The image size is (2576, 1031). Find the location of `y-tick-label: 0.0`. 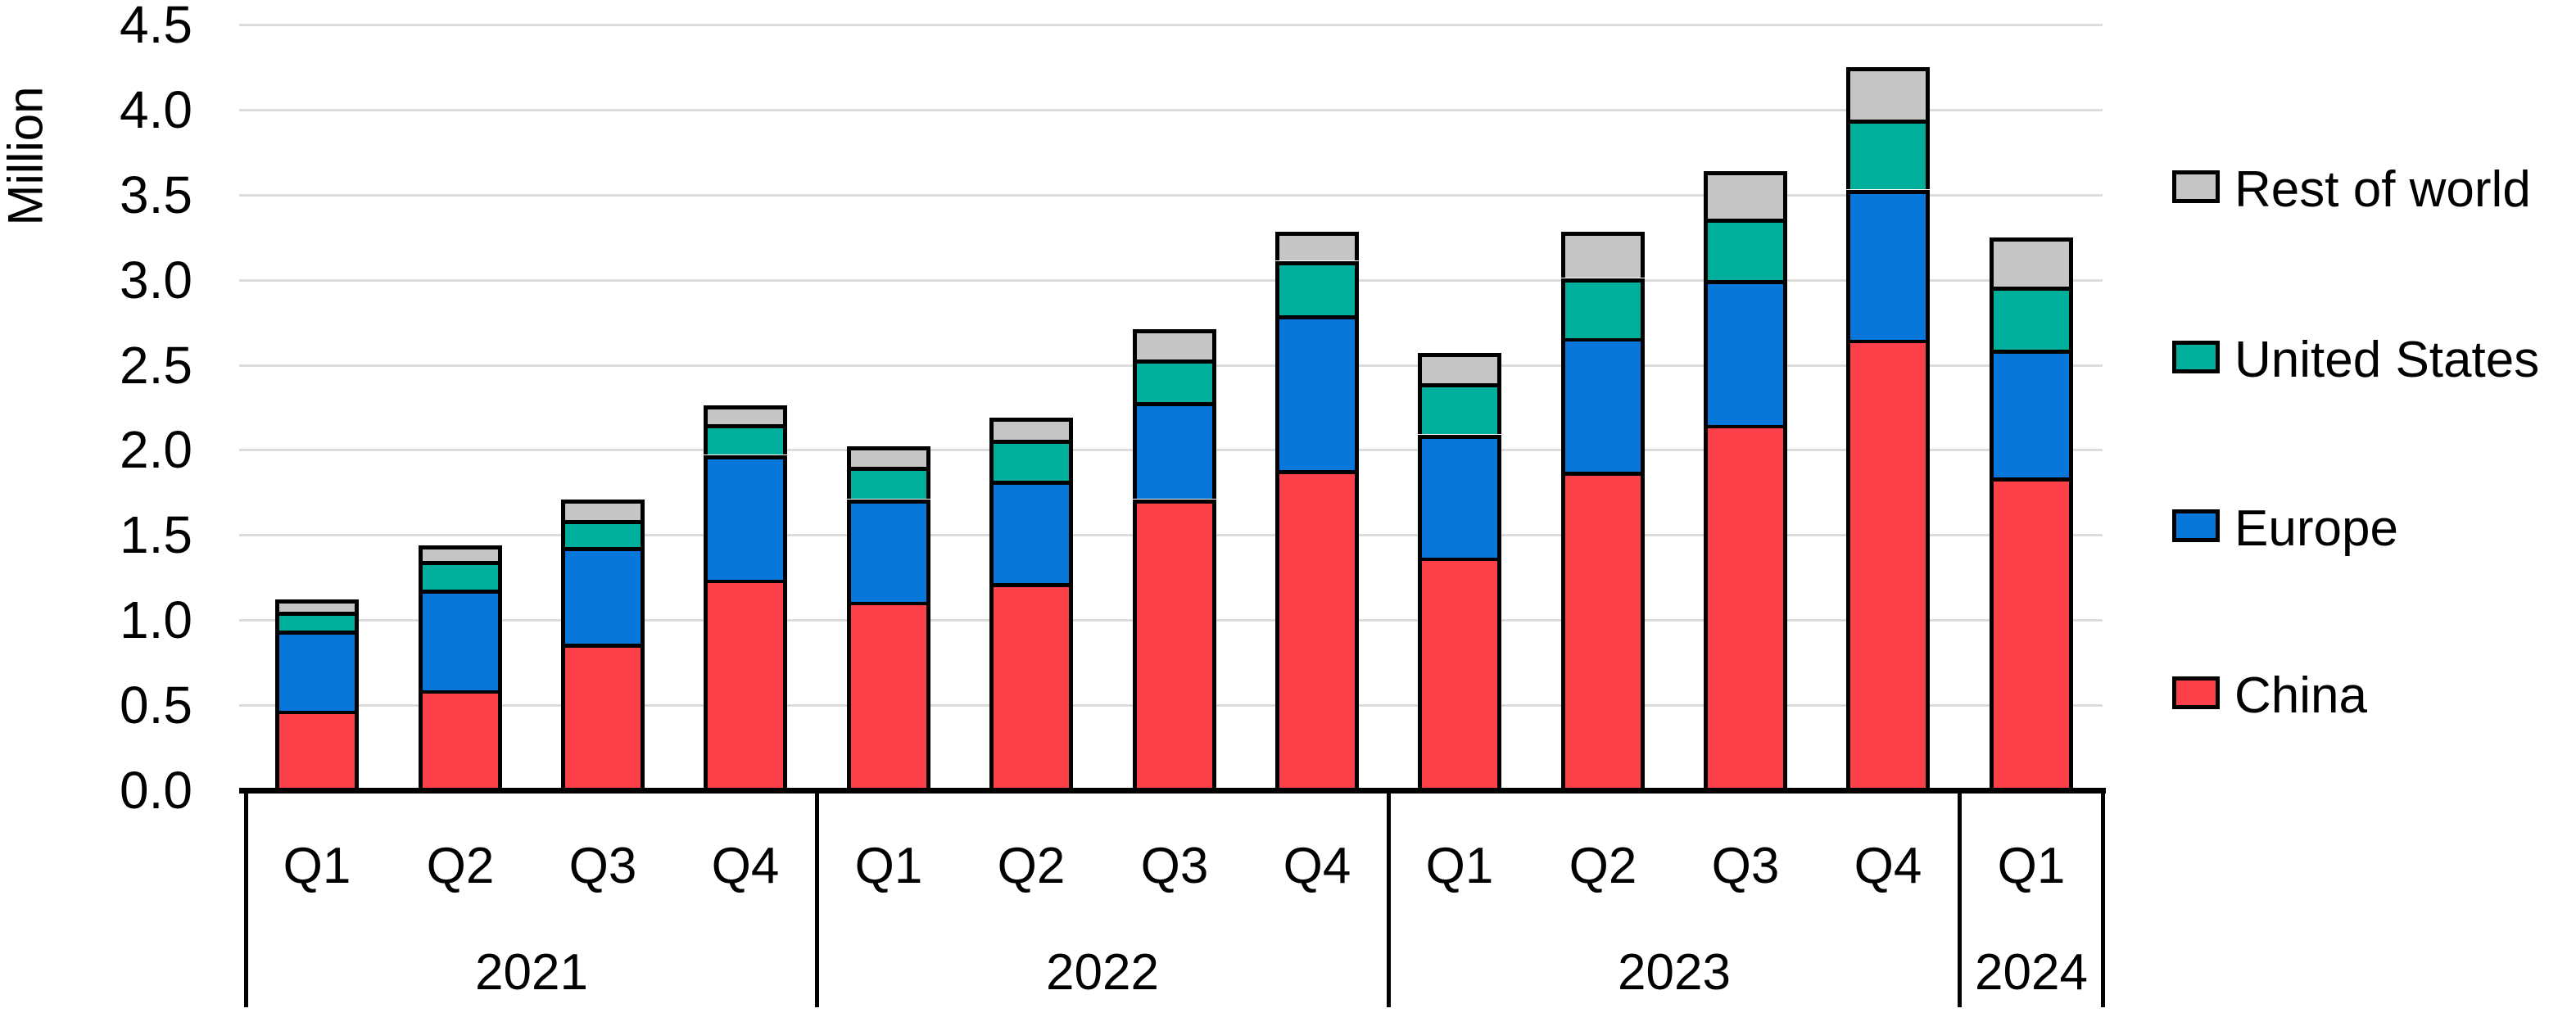

y-tick-label: 0.0 is located at coordinates (156, 790).